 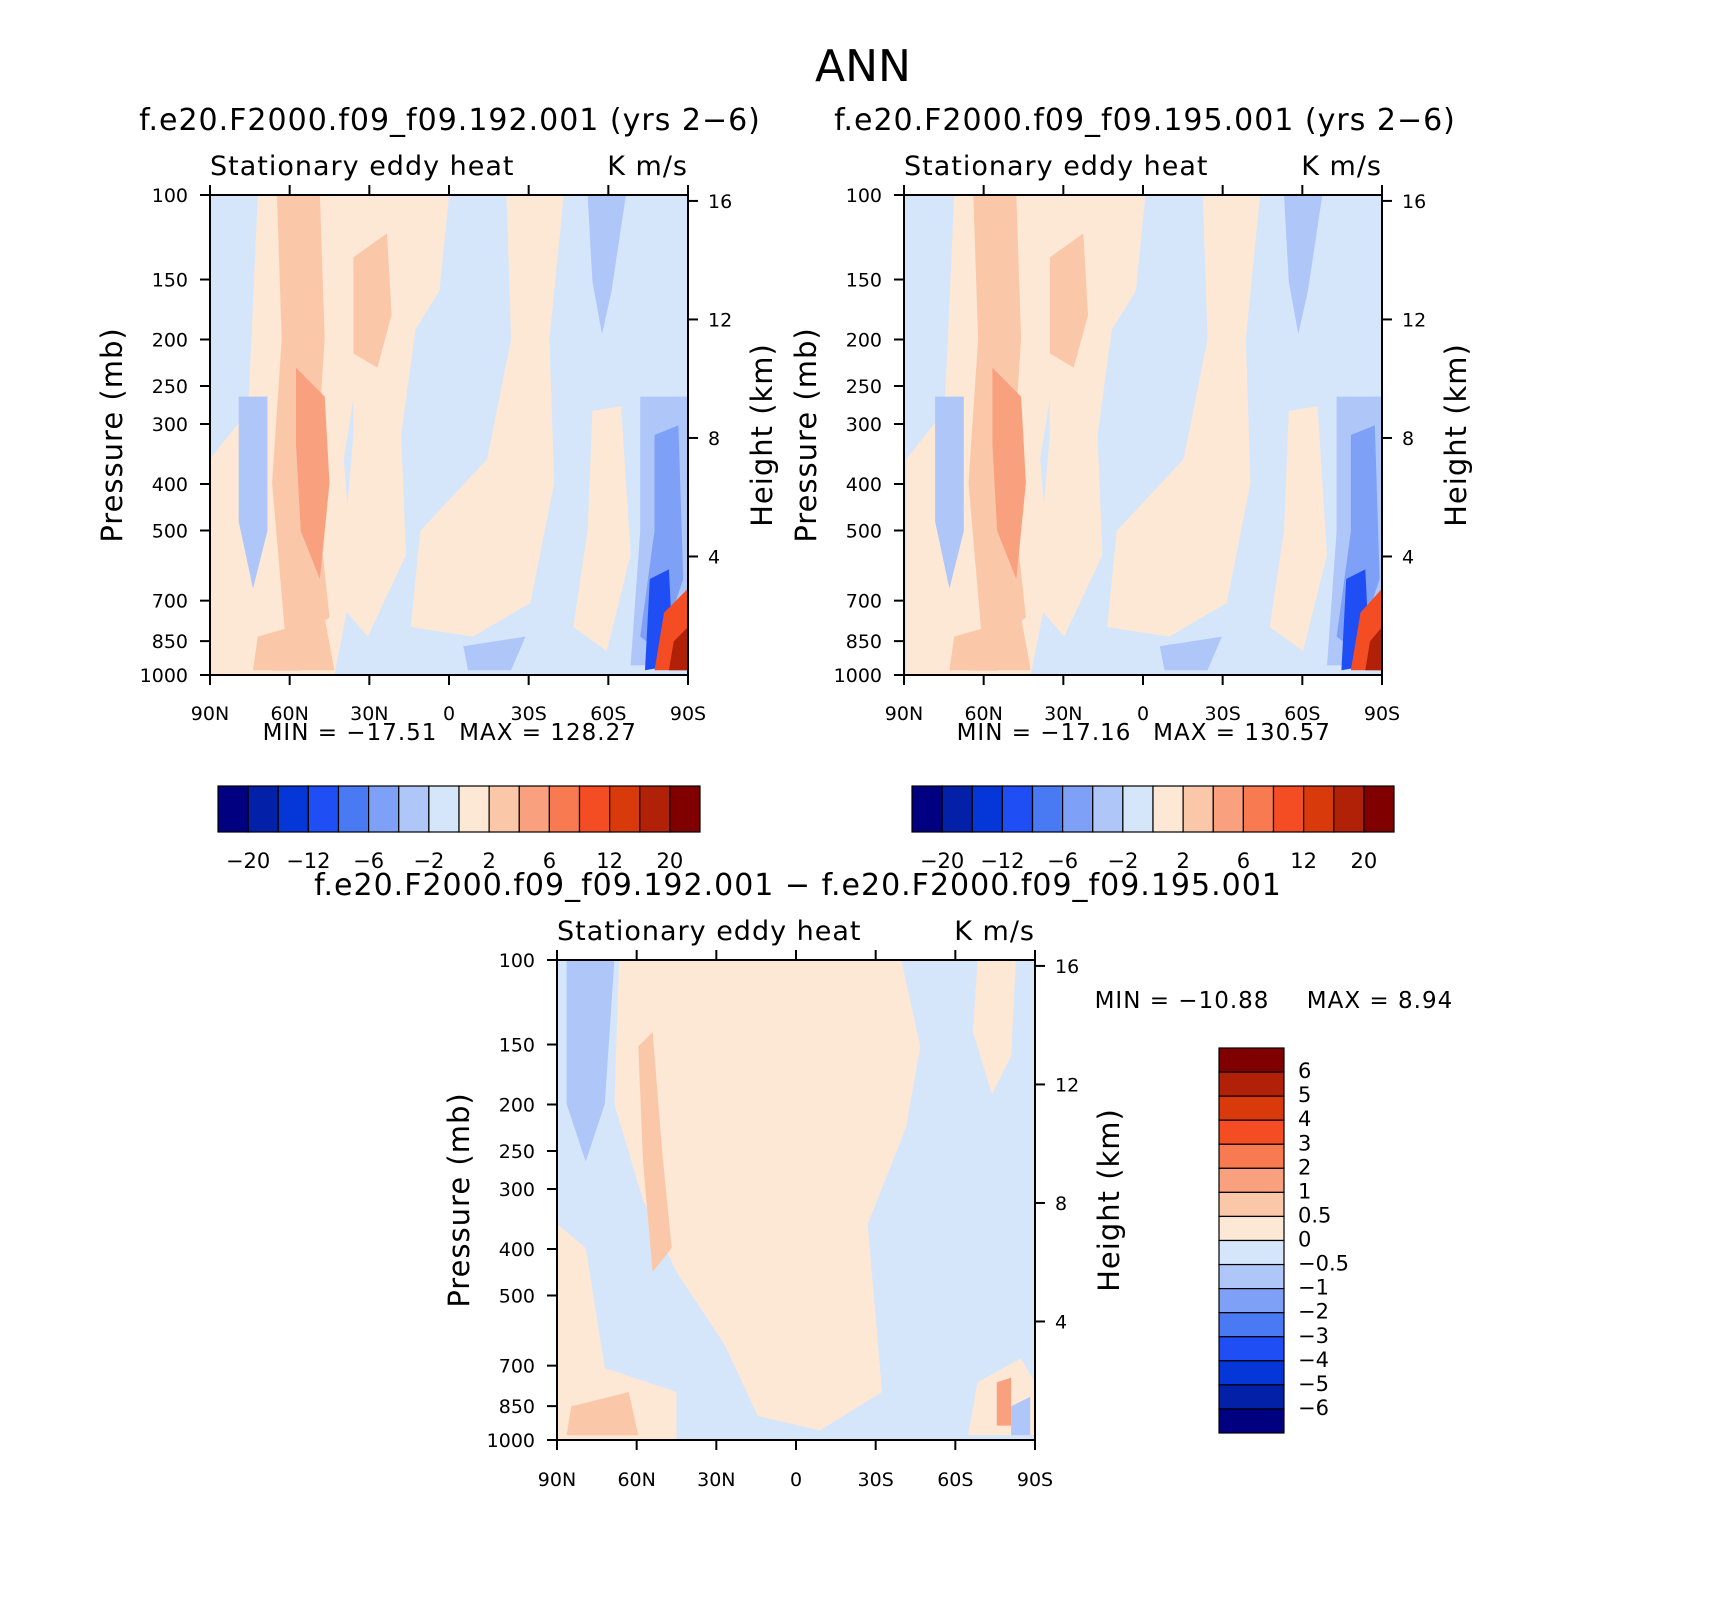 I want to click on pressure-tick-label: 200, so click(x=170, y=340).